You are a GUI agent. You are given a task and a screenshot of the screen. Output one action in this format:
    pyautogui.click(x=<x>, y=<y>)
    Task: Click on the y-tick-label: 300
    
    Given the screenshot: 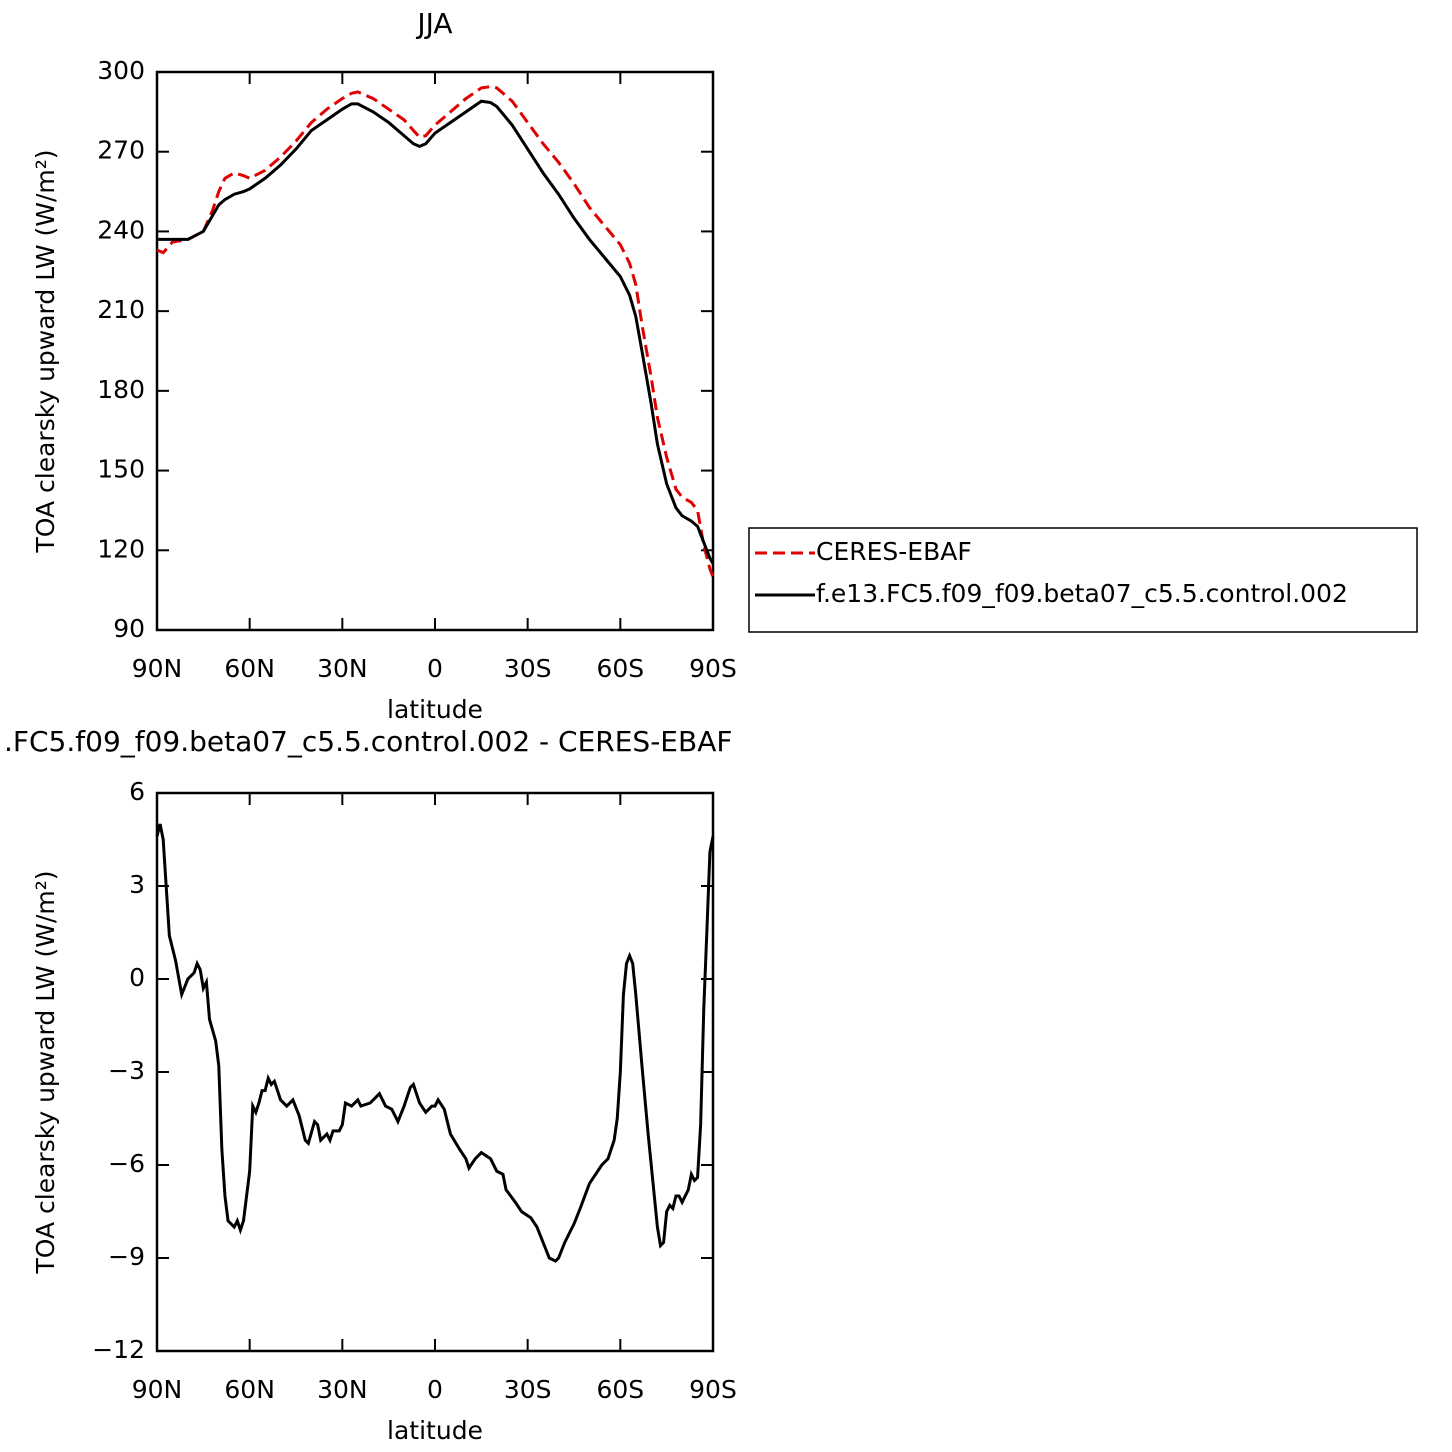 What is the action you would take?
    pyautogui.click(x=121, y=70)
    